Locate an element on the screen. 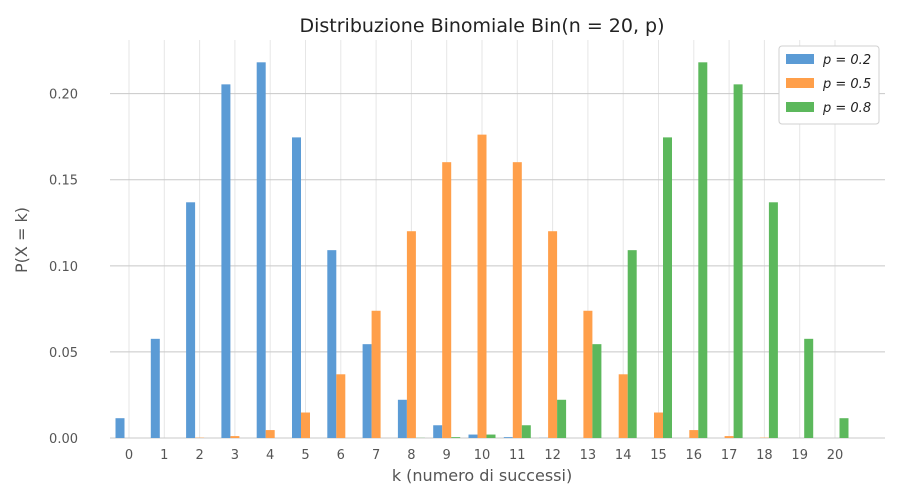 Image resolution: width=900 pixels, height=500 pixels. x-tick-label: 15 is located at coordinates (658, 455).